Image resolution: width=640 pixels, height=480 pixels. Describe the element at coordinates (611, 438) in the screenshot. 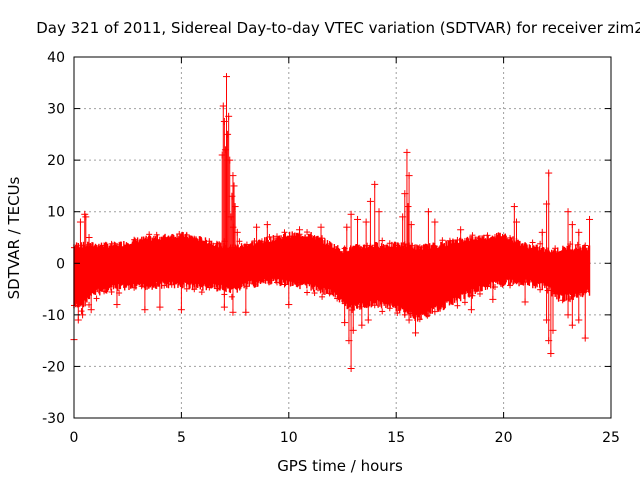

I see `x-tick-label: 25` at that location.